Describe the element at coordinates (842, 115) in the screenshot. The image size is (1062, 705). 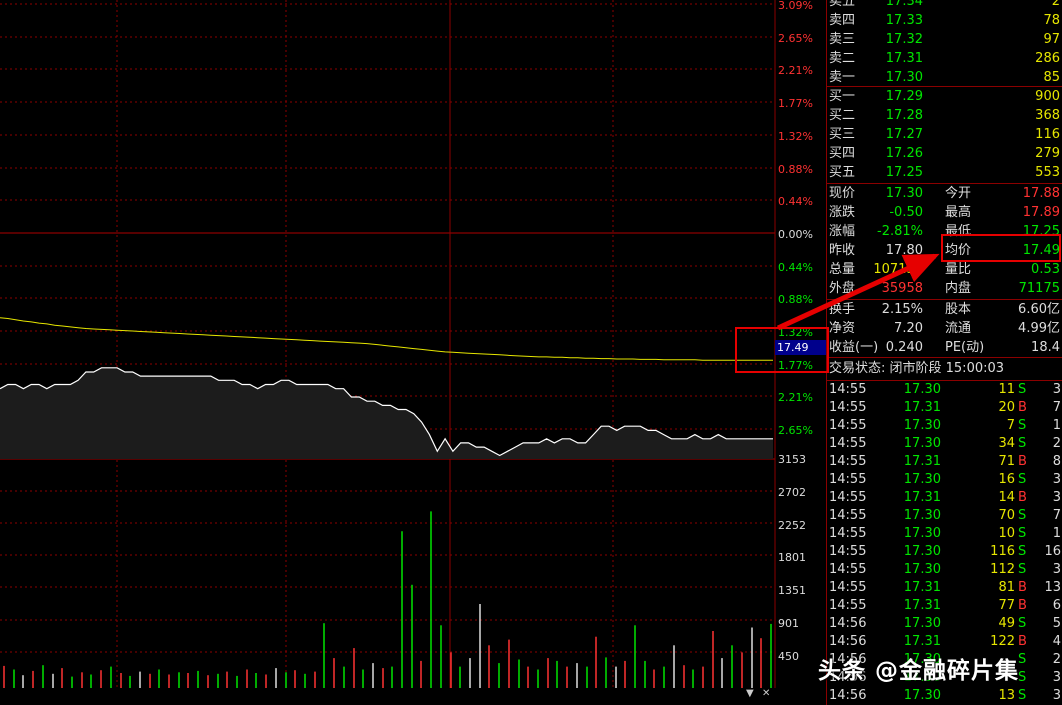
I see `level-label: 买二` at that location.